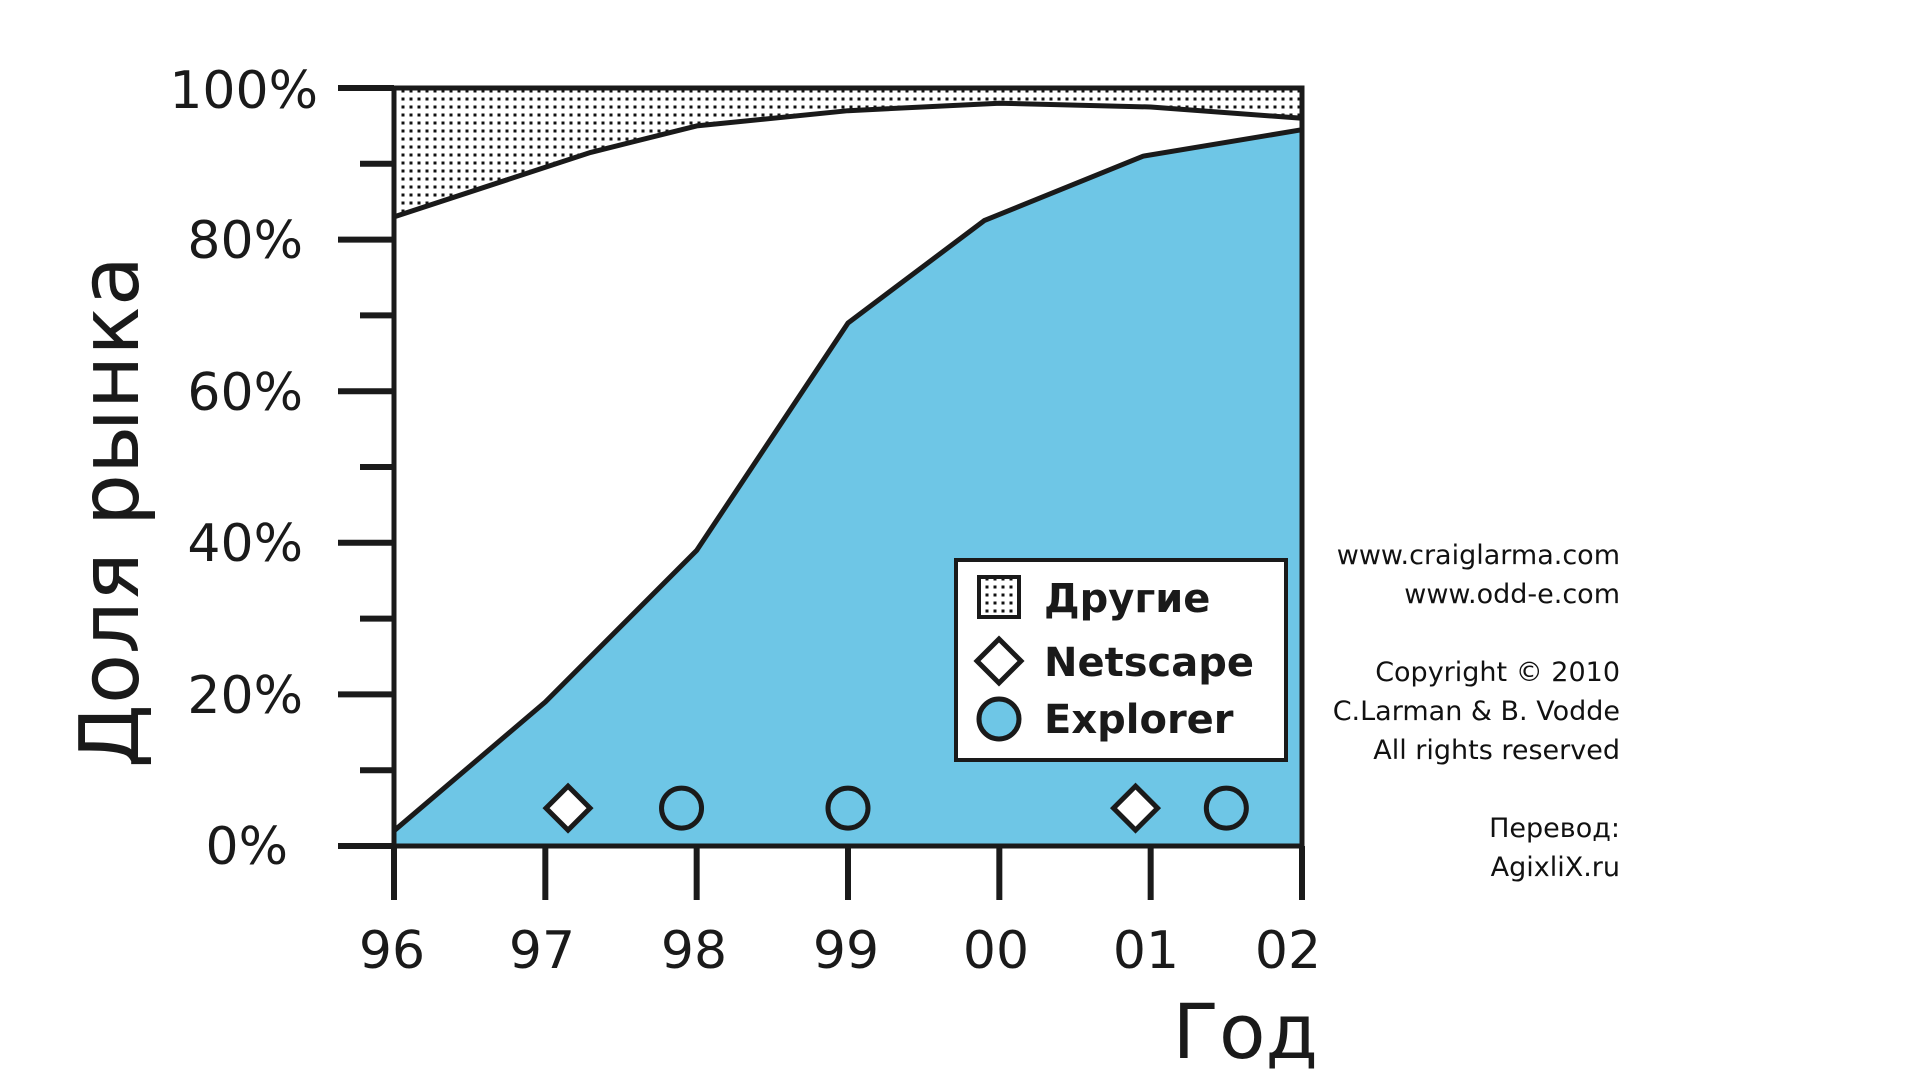 Image resolution: width=1920 pixels, height=1080 pixels. I want to click on x-tick-label: 00, so click(996, 951).